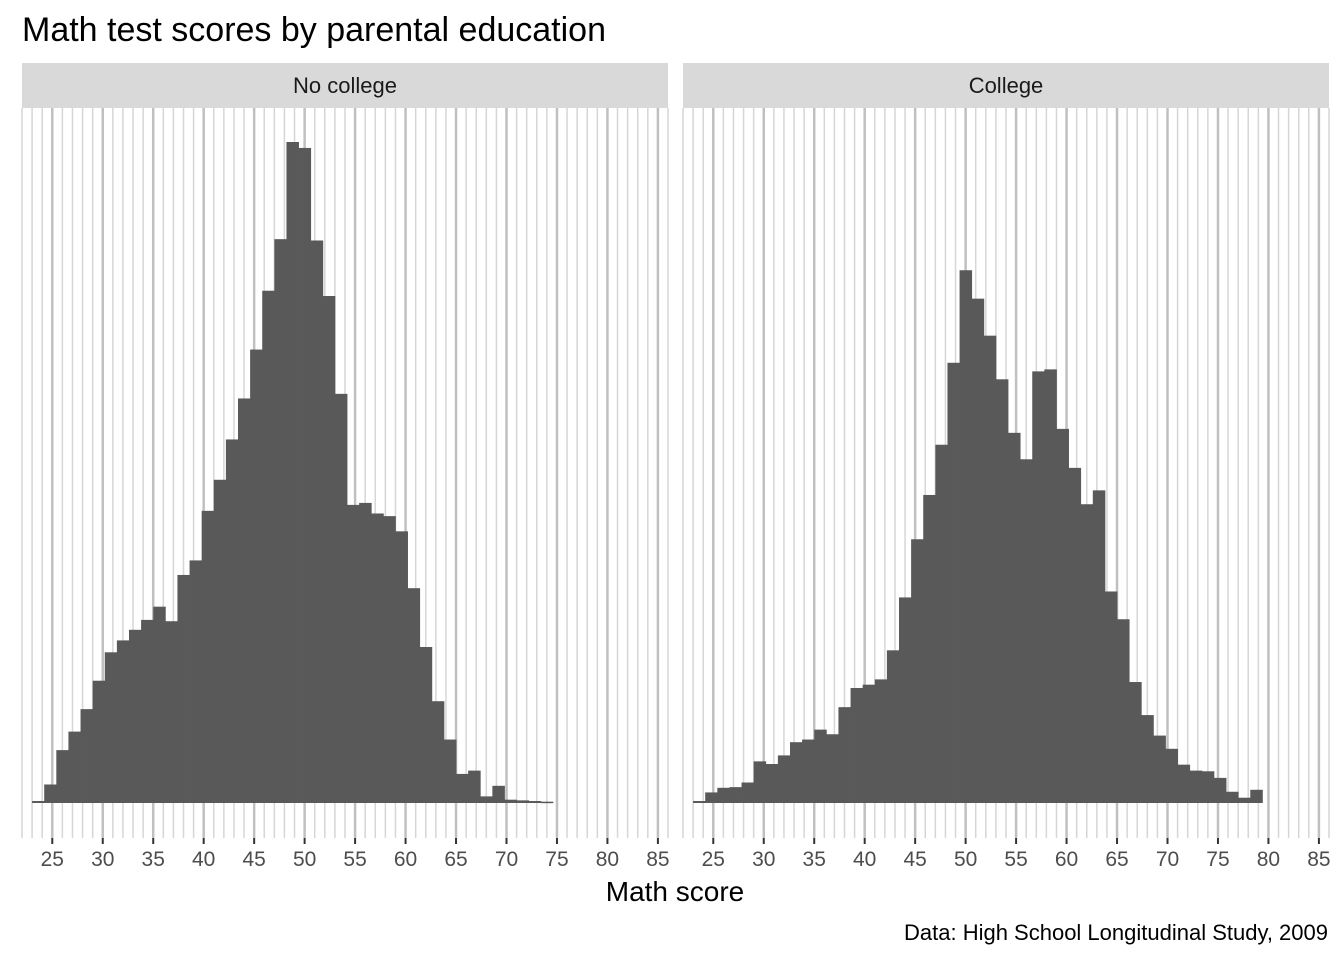 This screenshot has width=1344, height=960. I want to click on x-tick-label: 60, so click(1066, 859).